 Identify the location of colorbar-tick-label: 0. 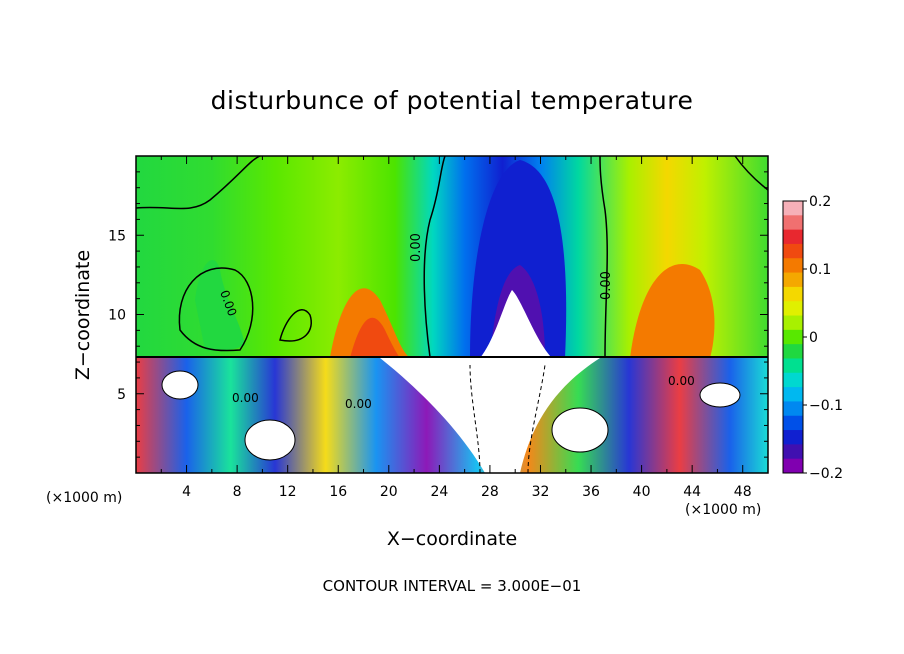
(813, 338).